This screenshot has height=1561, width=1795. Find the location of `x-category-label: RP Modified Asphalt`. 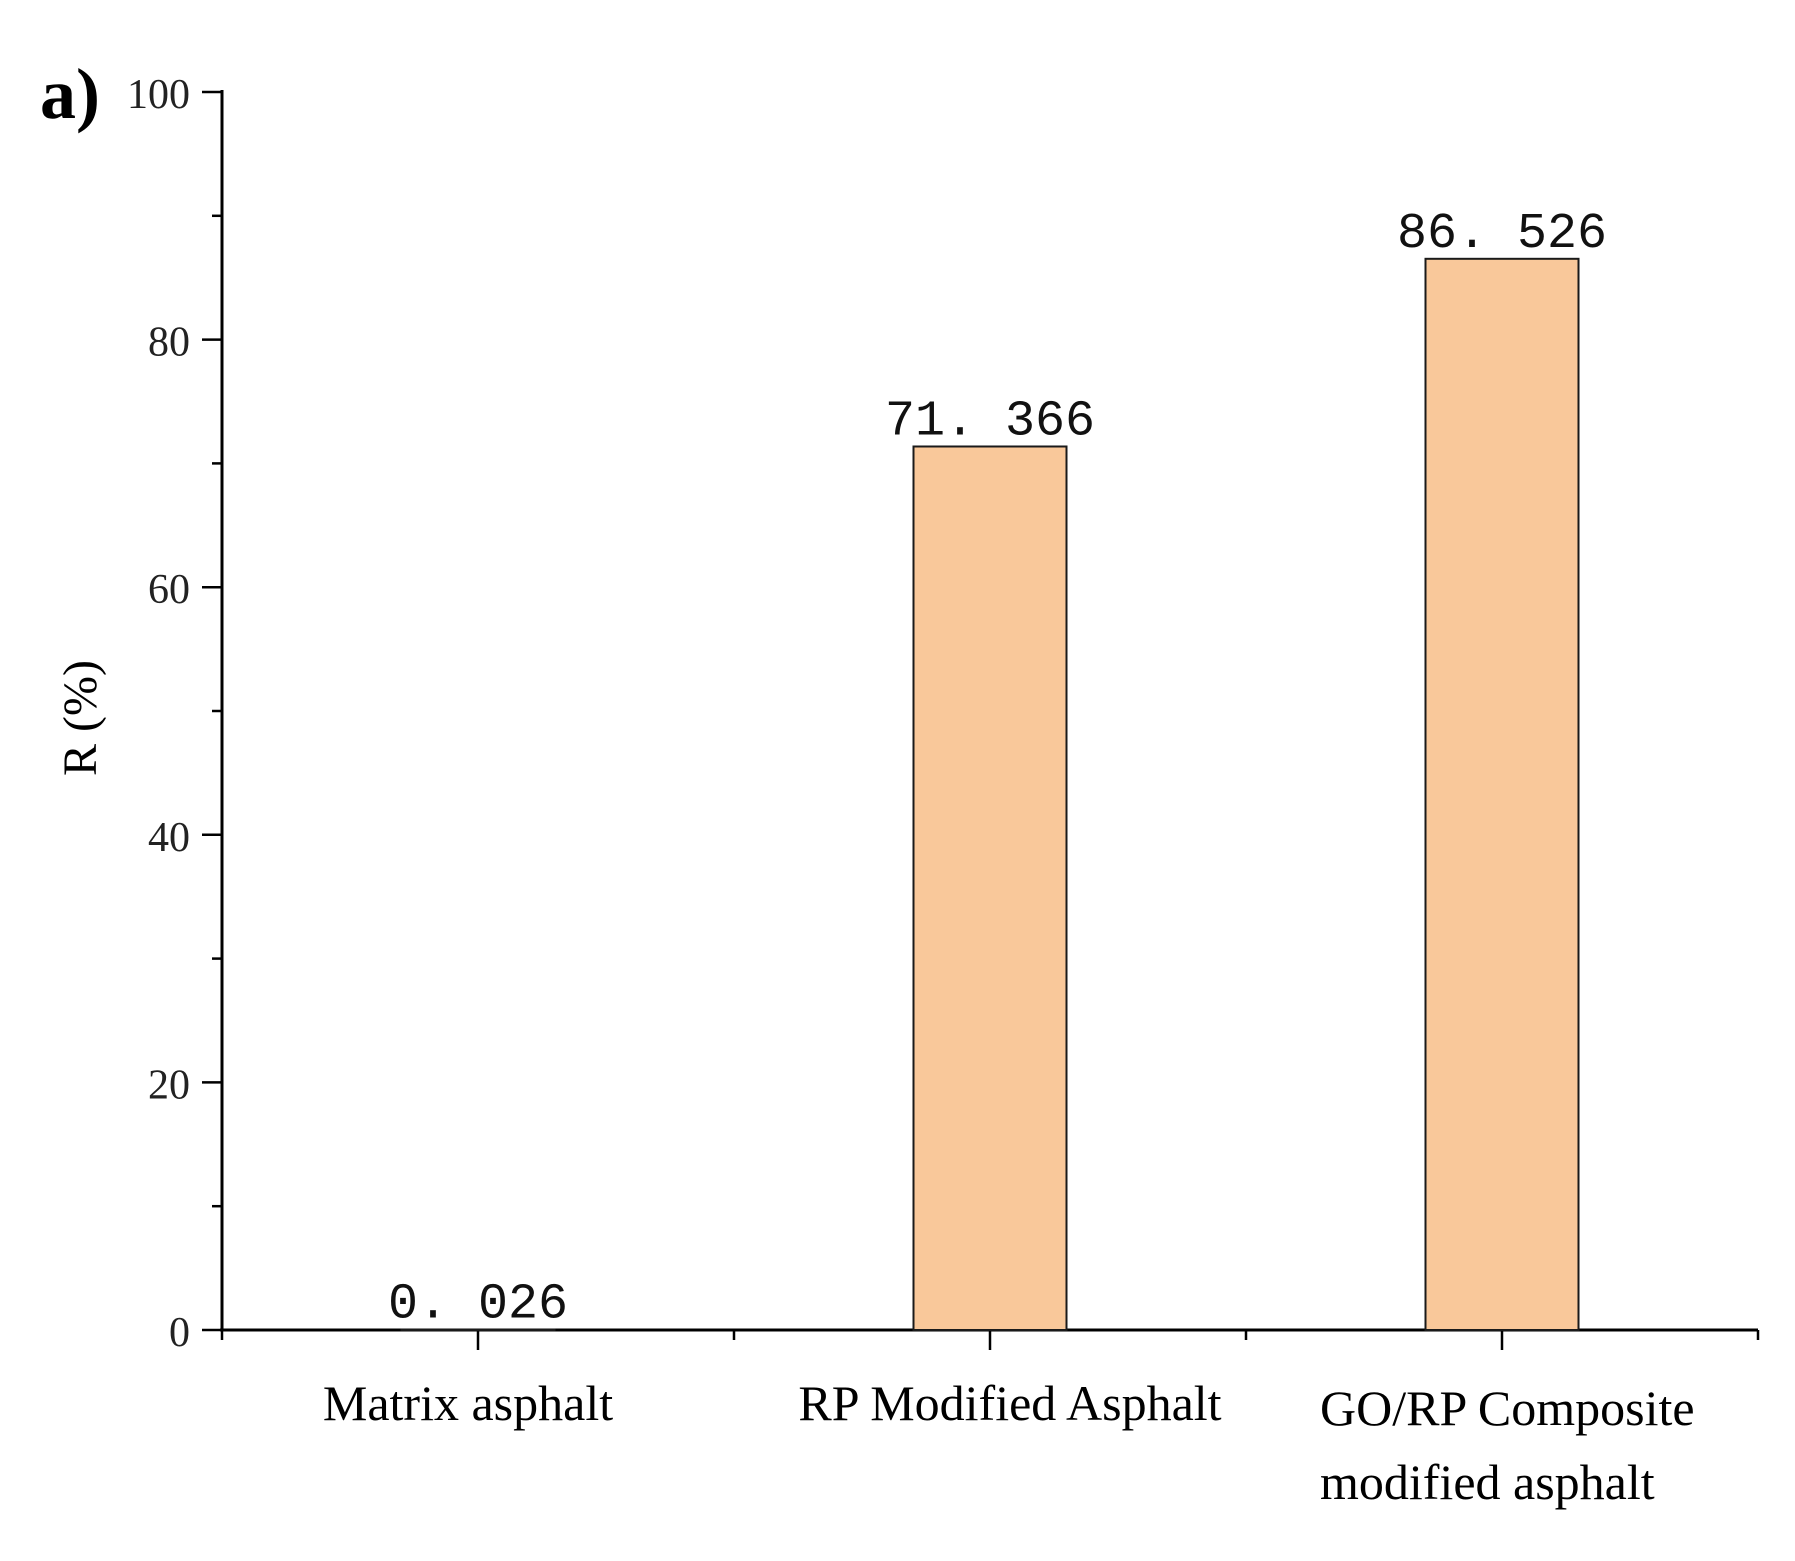

x-category-label: RP Modified Asphalt is located at coordinates (1009, 1403).